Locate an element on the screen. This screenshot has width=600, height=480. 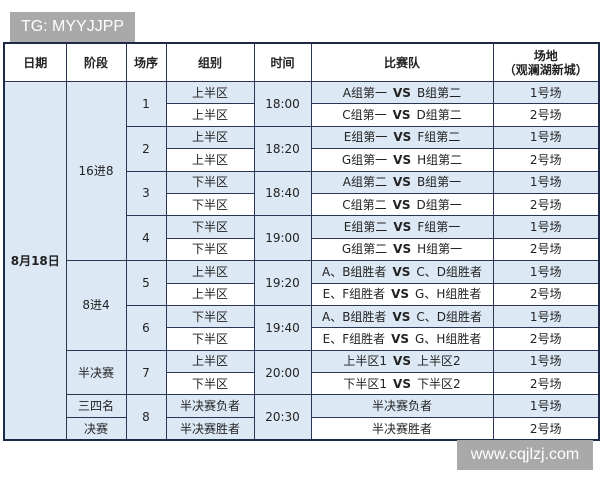
seq-cell: 1 is located at coordinates (146, 104).